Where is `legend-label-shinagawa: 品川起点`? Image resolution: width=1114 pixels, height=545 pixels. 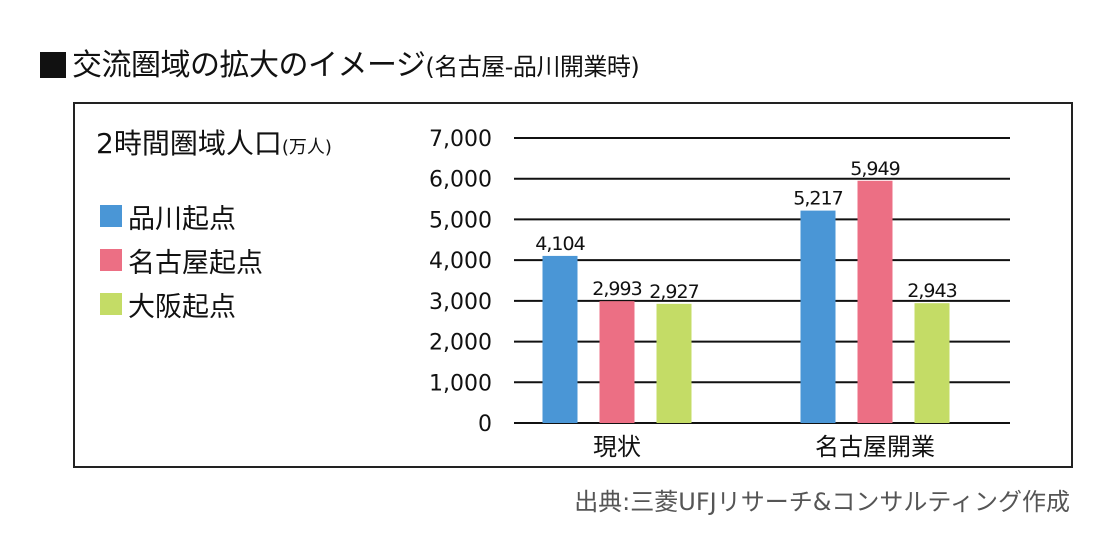
legend-label-shinagawa: 品川起点 is located at coordinates (182, 219).